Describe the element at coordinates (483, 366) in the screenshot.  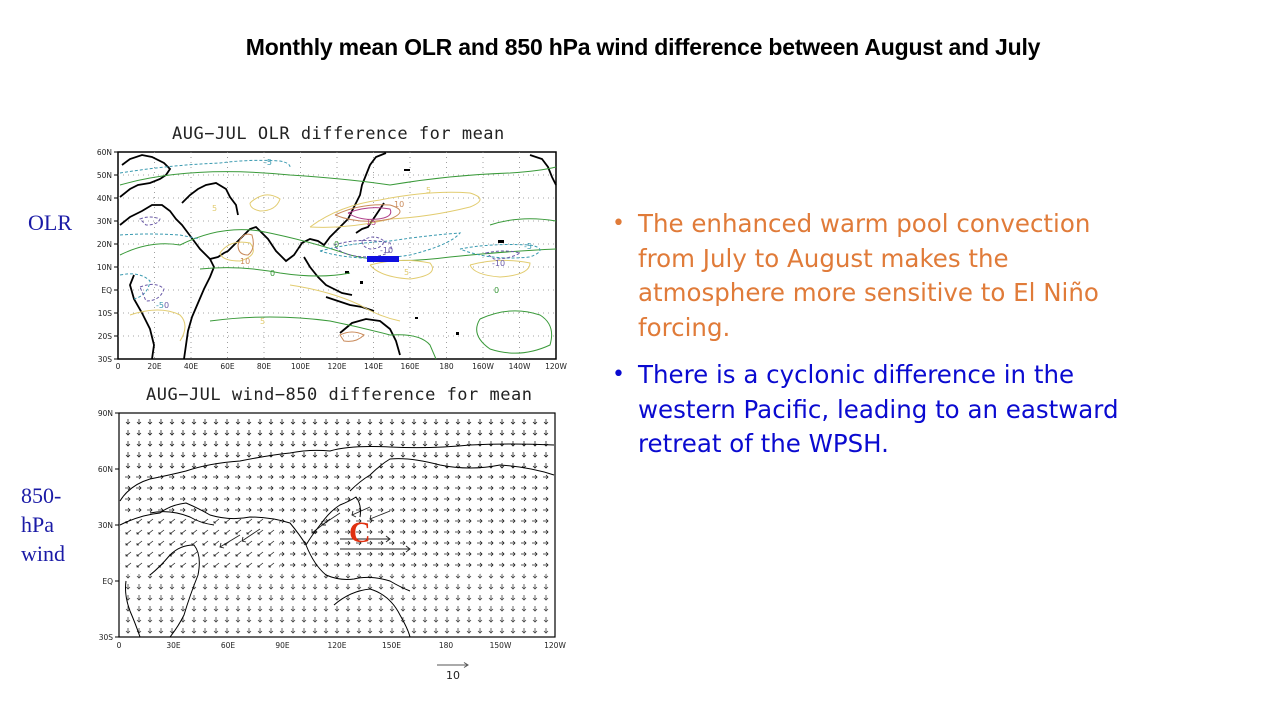
I see `svg-text: 160W` at that location.